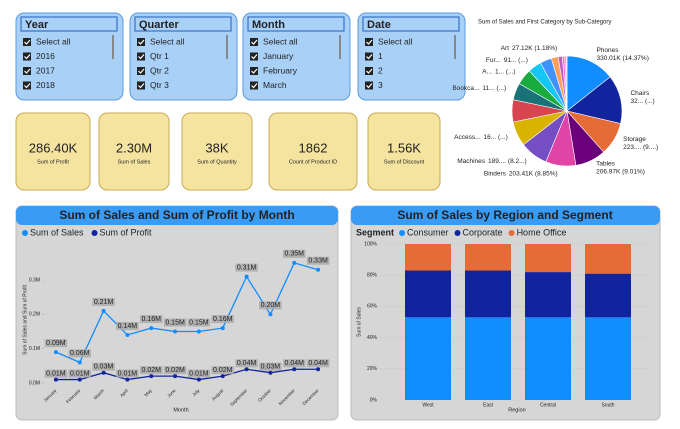 The image size is (680, 429). I want to click on slicer-item: 1, so click(380, 56).